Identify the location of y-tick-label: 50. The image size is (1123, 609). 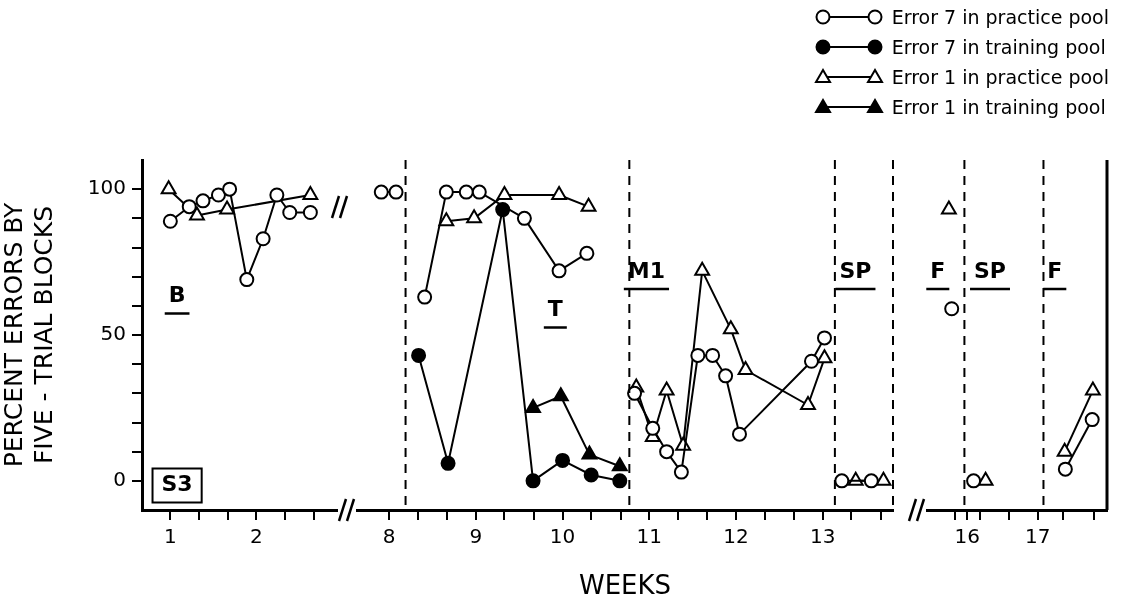
(113, 333).